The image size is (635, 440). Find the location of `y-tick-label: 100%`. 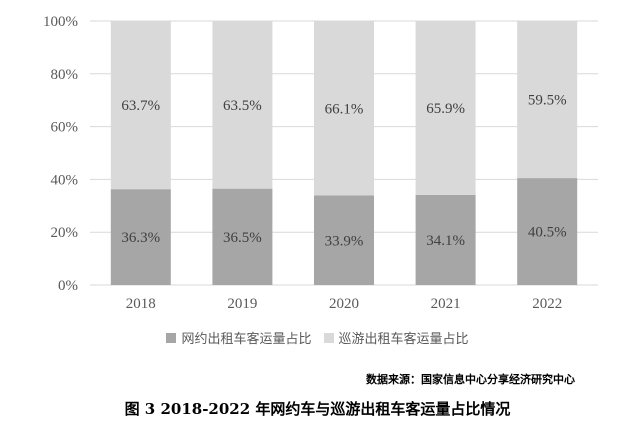

y-tick-label: 100% is located at coordinates (60, 22).